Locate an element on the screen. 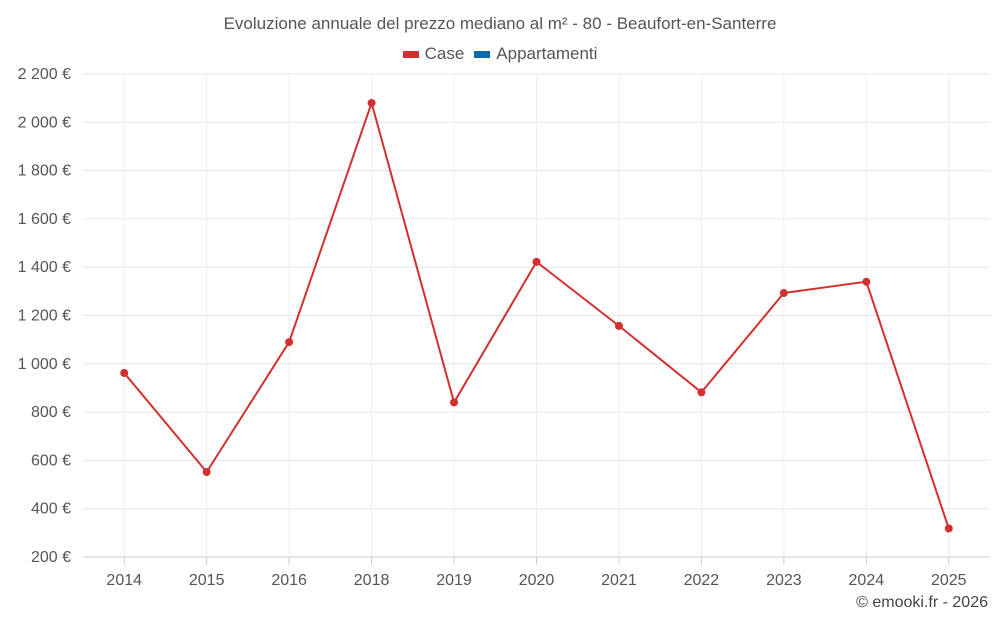 This screenshot has width=1000, height=625. y-tick-label: 1 400 € is located at coordinates (44, 267).